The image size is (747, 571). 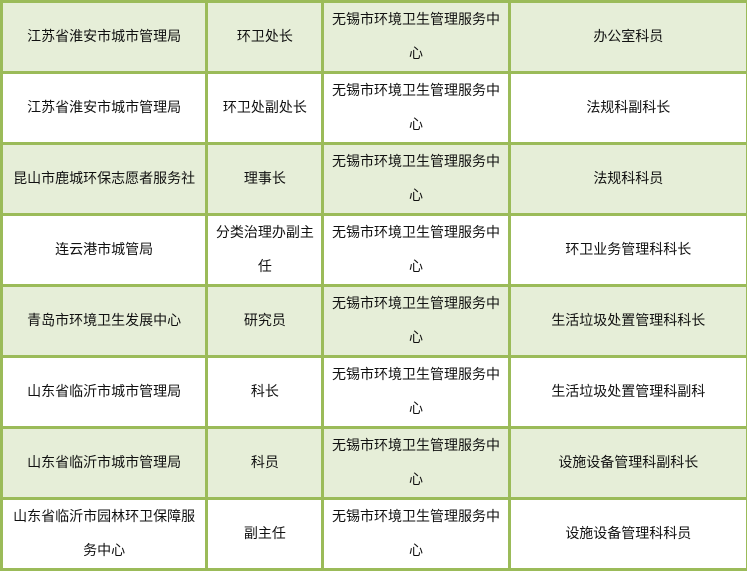 I want to click on position-cell: 环卫处副处长, so click(x=265, y=108).